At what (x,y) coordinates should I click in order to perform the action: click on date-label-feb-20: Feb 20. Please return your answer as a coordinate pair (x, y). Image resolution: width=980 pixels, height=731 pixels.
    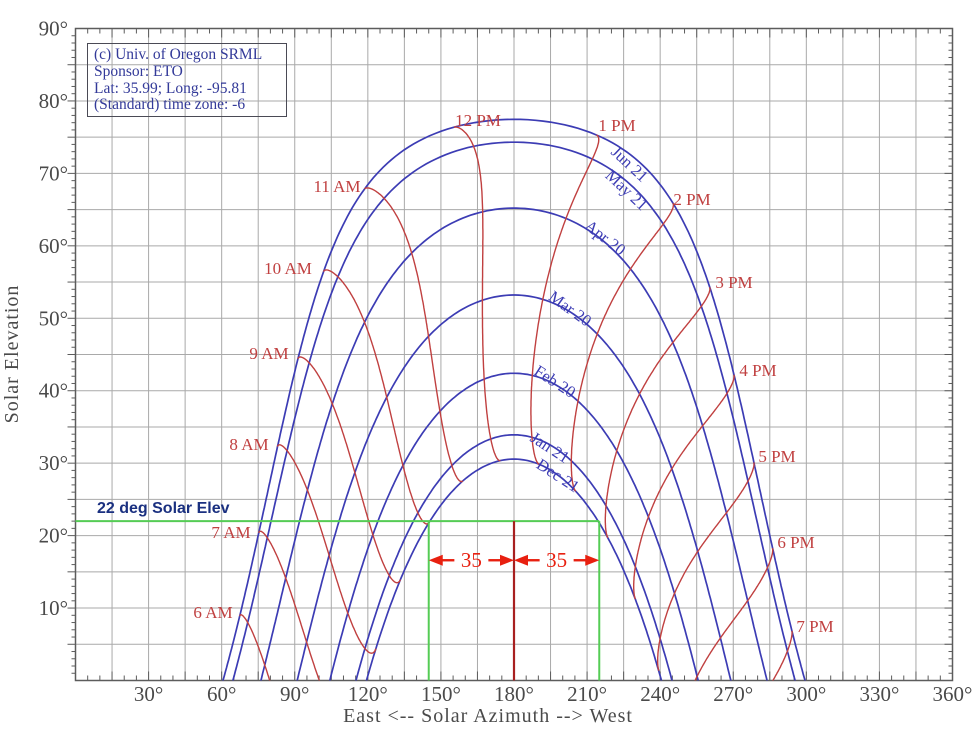
    Looking at the image, I should click on (555, 381).